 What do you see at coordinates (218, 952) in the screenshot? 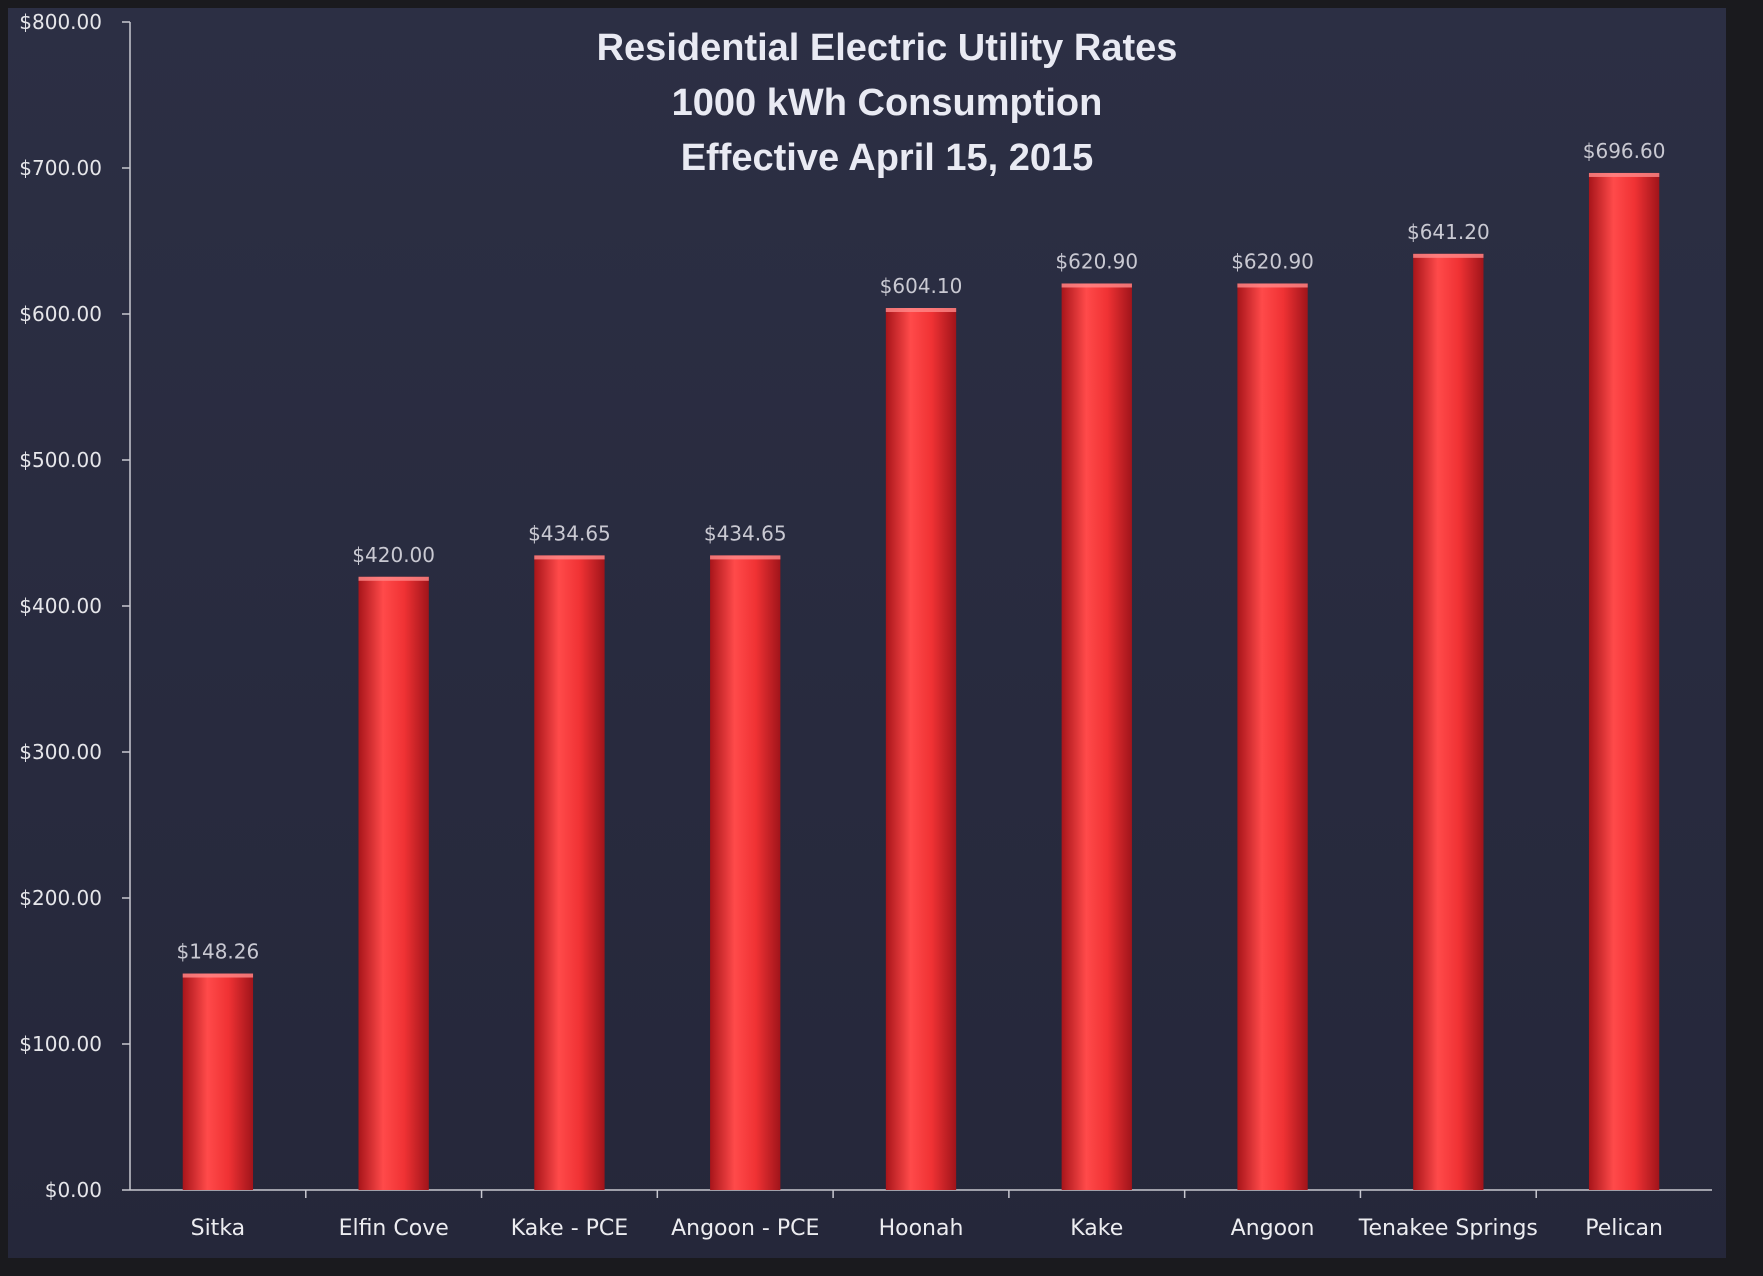
I see `data-label: $148.26` at bounding box center [218, 952].